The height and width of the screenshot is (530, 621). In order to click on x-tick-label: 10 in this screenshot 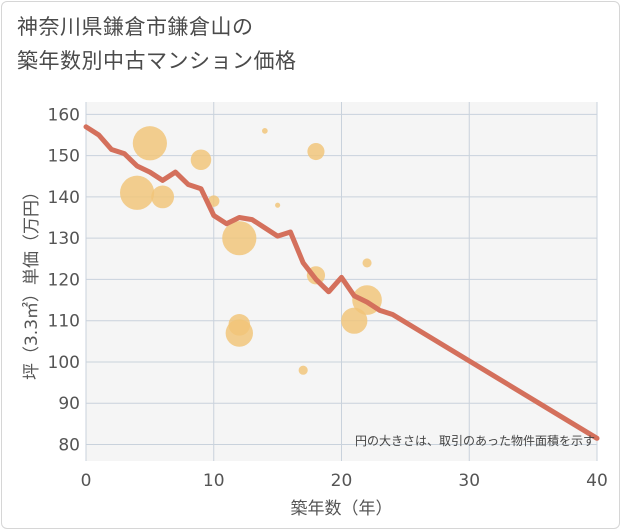, I will do `click(214, 481)`.